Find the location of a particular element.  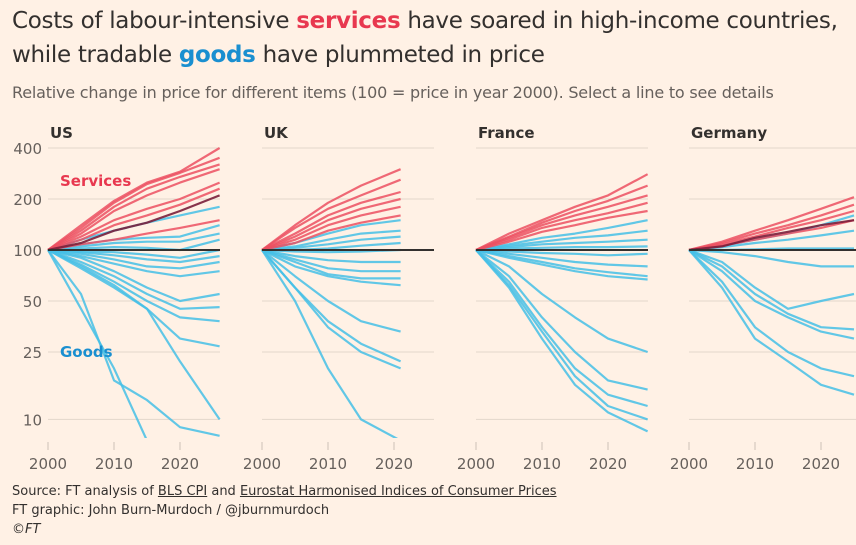

title-goods-word: goods is located at coordinates (217, 55).